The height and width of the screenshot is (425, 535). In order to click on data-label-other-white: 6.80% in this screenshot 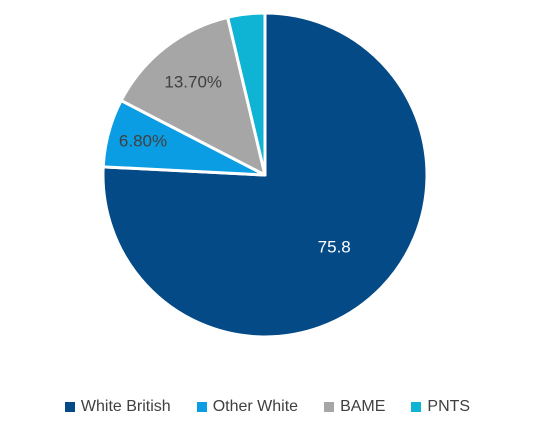, I will do `click(143, 141)`.